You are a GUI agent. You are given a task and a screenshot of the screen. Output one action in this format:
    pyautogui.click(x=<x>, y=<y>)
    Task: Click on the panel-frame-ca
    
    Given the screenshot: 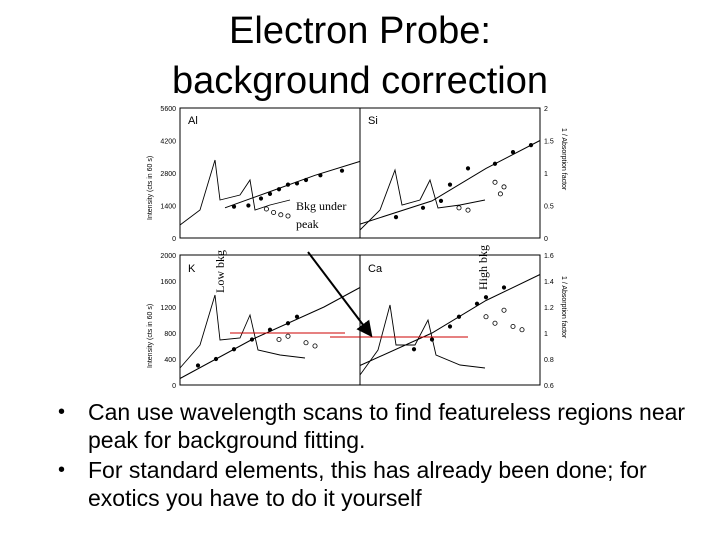 What is the action you would take?
    pyautogui.click(x=450, y=320)
    